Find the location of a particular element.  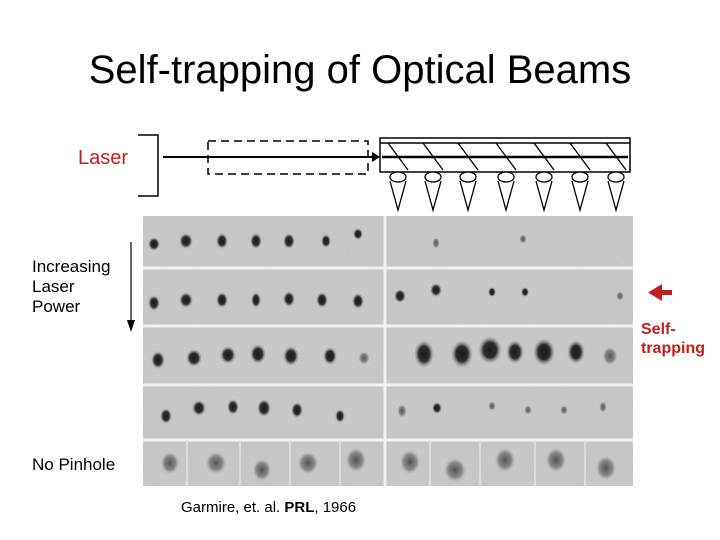

citation: Garmire, et. al. PRL, 1966 is located at coordinates (268, 507).